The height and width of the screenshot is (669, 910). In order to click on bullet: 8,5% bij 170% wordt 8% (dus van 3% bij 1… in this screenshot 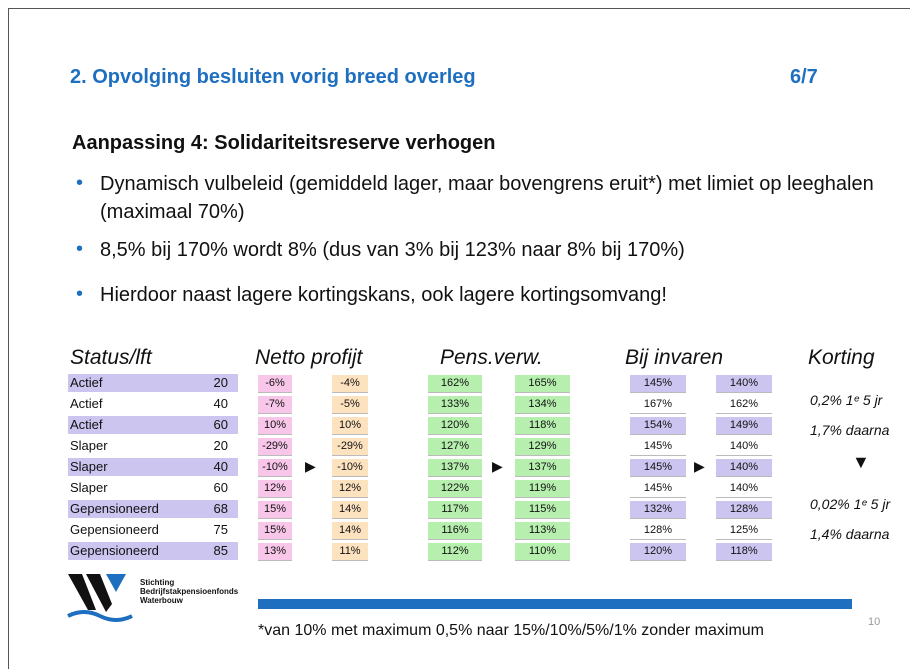, I will do `click(392, 250)`.